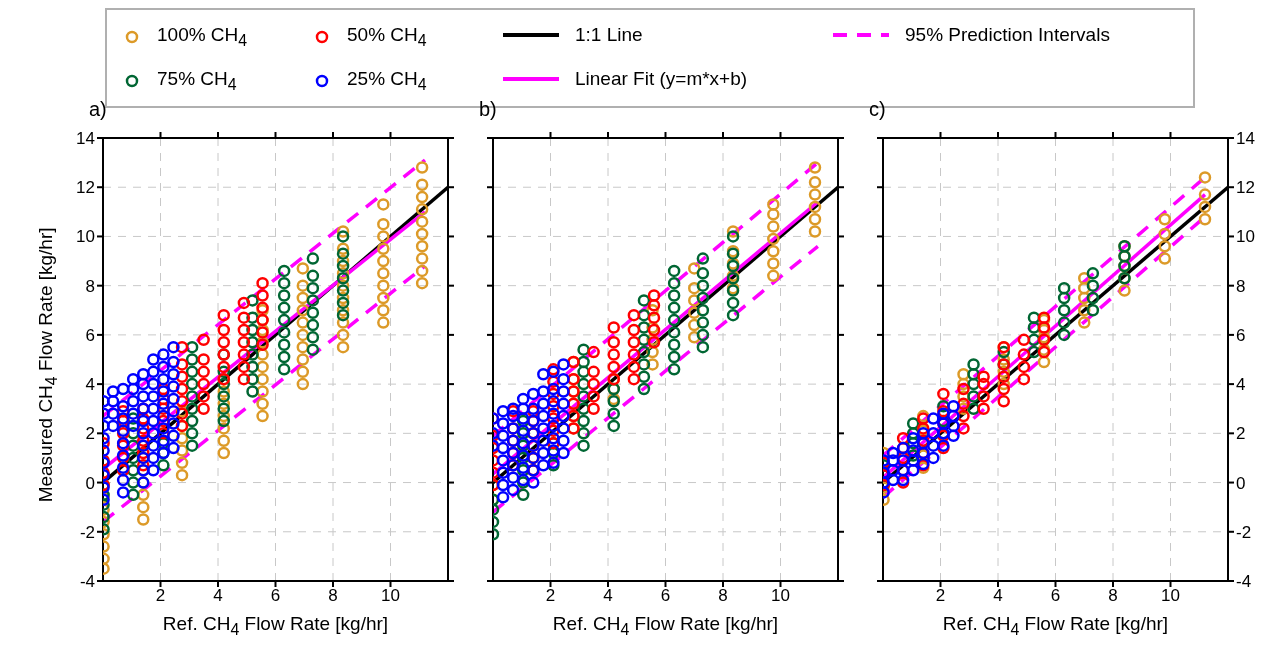  What do you see at coordinates (661, 79) in the screenshot?
I see `legend-label: Linear Fit (y=m*x+b)` at bounding box center [661, 79].